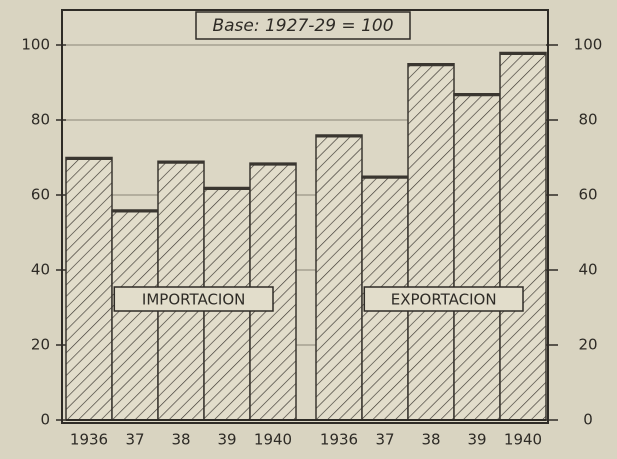 The width and height of the screenshot is (617, 459). What do you see at coordinates (587, 120) in the screenshot?
I see `y2-tick-label: 80` at bounding box center [587, 120].